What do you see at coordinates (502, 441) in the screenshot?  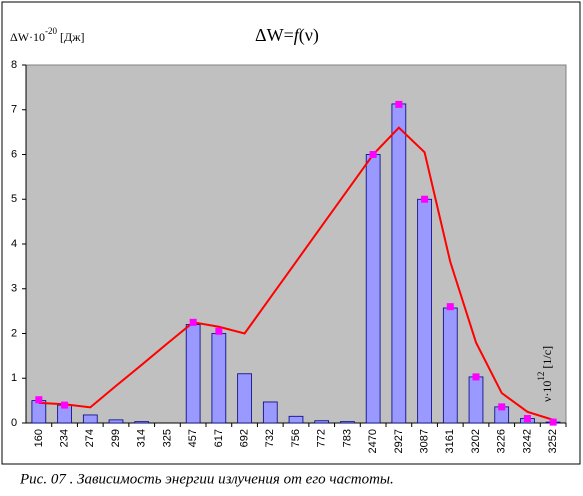 I see `x-tick-label: 3226` at bounding box center [502, 441].